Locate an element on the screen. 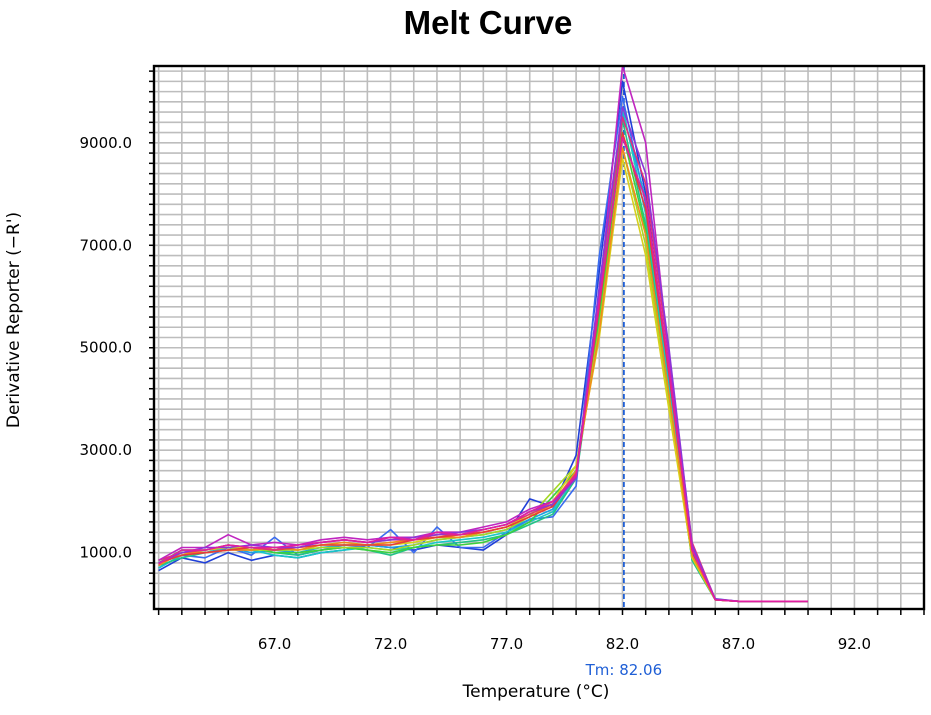  y-tick-label: 1000.0 is located at coordinates (106, 553).